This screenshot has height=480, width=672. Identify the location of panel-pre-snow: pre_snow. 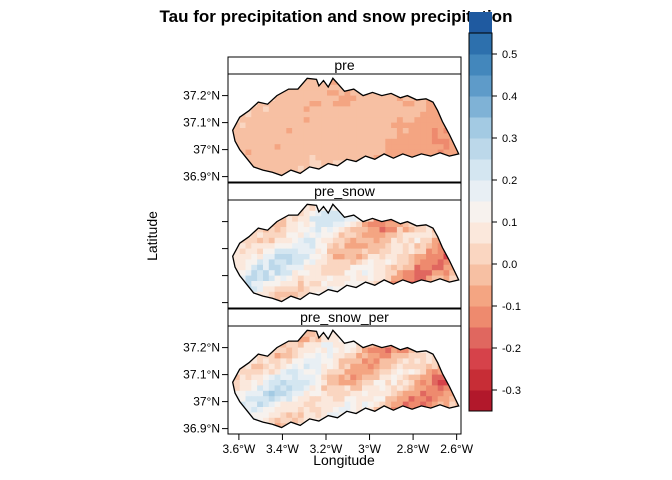
(342, 245).